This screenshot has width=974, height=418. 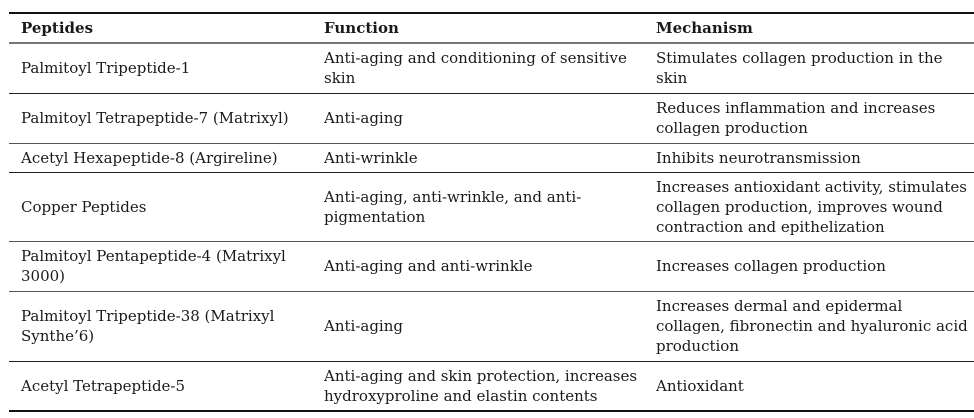 I want to click on cell-function: Anti-wrinkle, so click(x=371, y=157).